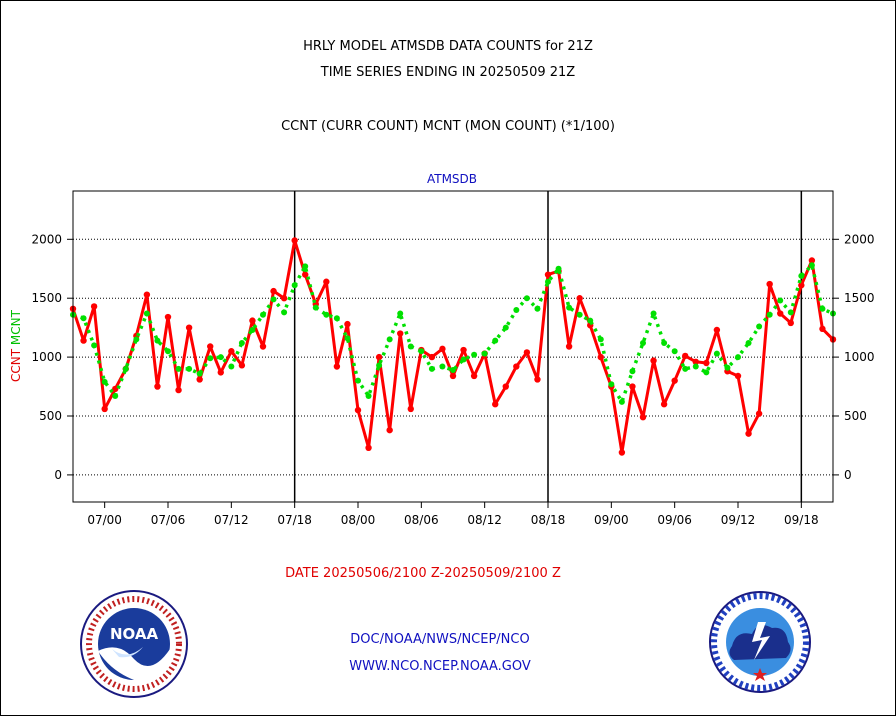 This screenshot has width=896, height=716. I want to click on website-url: WWW.NCO.NCEP.NOAA.GOV, so click(440, 666).